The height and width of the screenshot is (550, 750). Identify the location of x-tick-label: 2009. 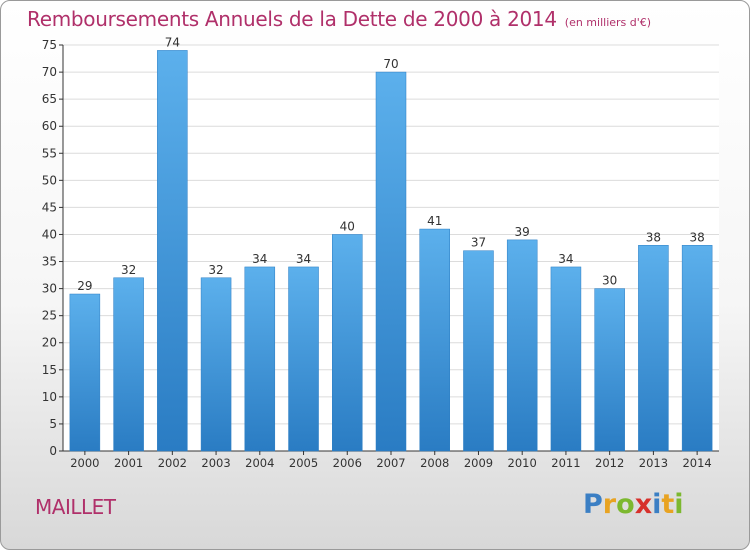
(478, 463).